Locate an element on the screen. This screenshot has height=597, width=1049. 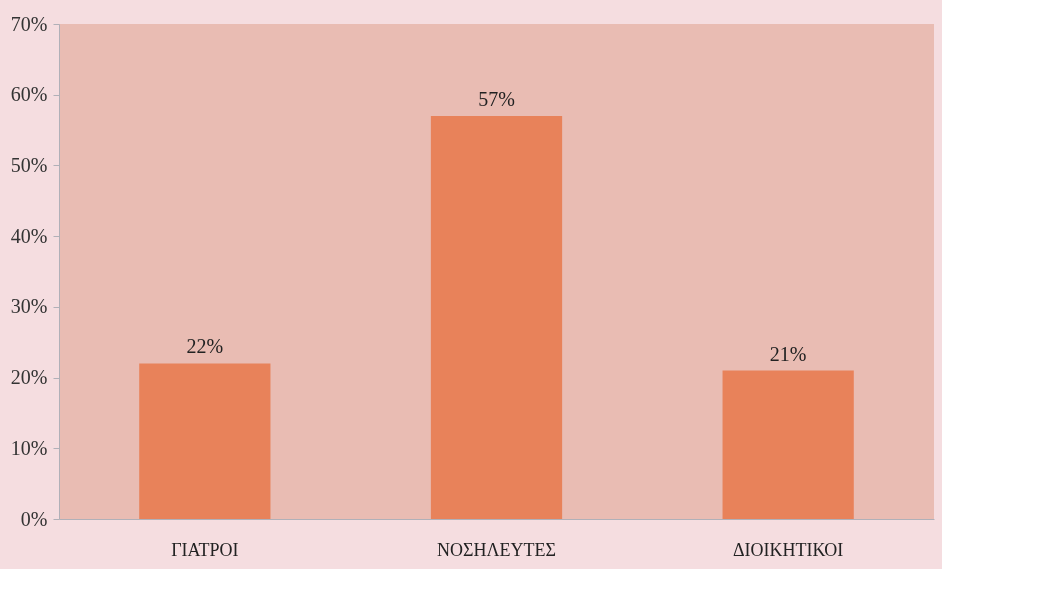
data-label: 21% is located at coordinates (788, 353).